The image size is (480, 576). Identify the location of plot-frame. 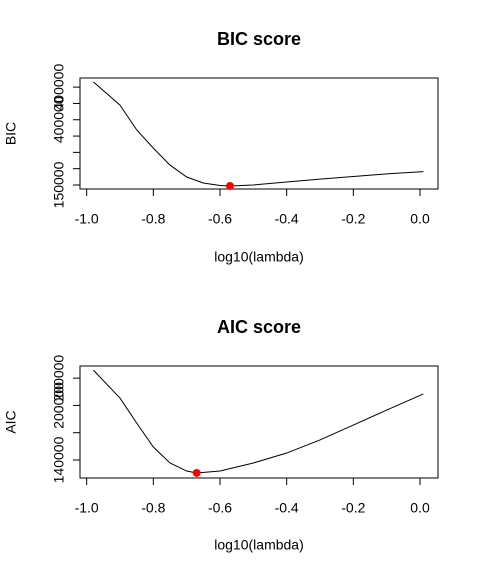
(259, 133).